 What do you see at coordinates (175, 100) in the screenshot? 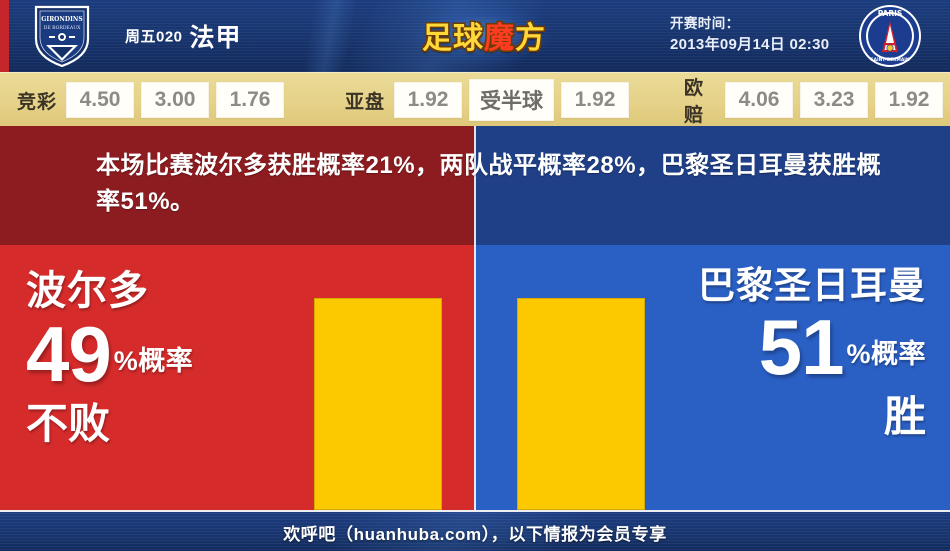
I see `odds-cell-jingcai-draw: 3.00` at bounding box center [175, 100].